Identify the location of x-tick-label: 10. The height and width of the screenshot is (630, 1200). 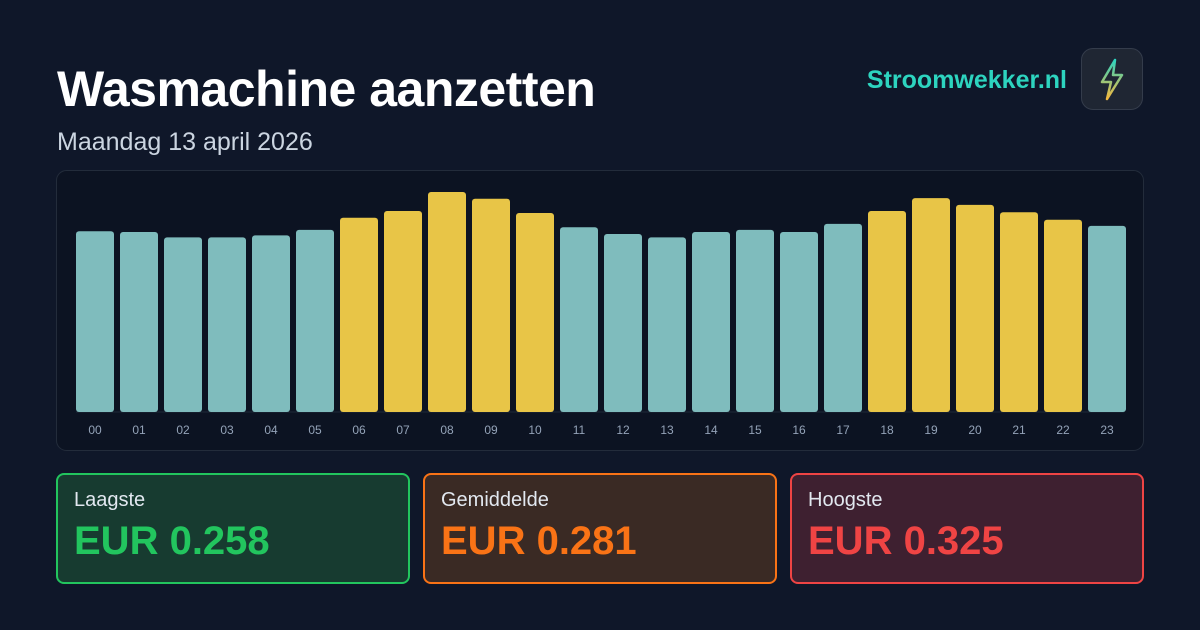
(535, 430).